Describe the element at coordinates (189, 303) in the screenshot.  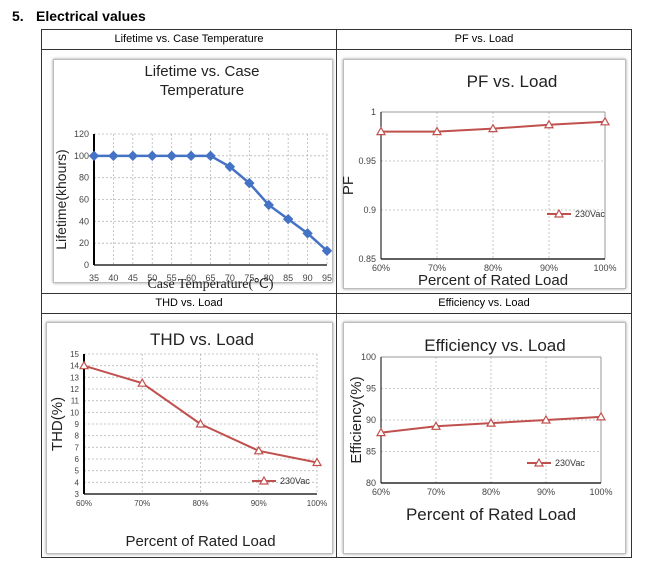
I see `cell-header-thd: THD vs. Load` at that location.